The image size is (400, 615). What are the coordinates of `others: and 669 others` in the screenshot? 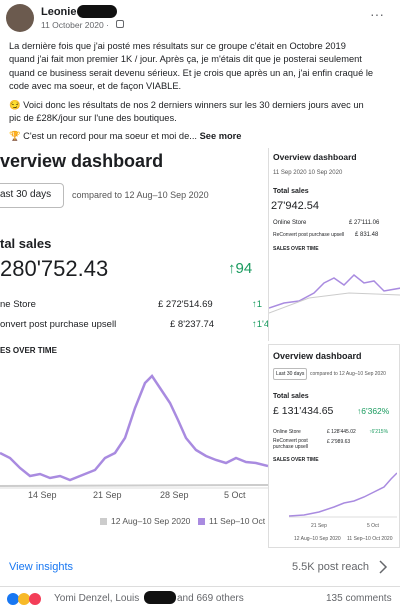 It's located at (210, 598).